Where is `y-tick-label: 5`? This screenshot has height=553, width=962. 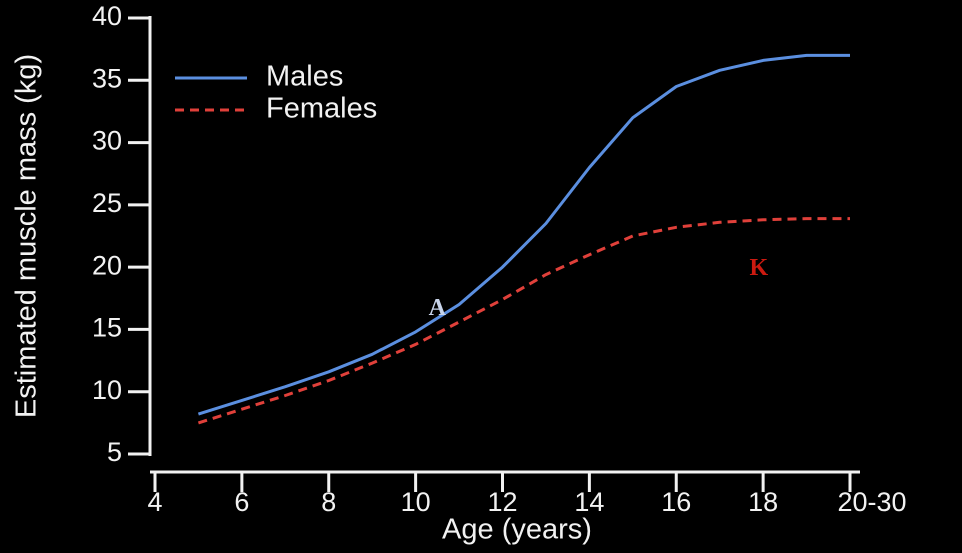 y-tick-label: 5 is located at coordinates (114, 452).